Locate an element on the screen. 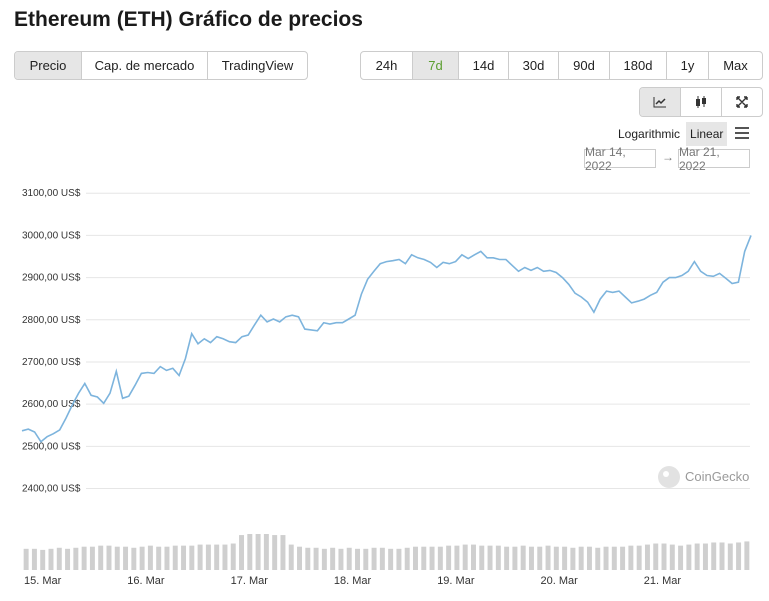 The height and width of the screenshot is (601, 769). range-button: 30d is located at coordinates (533, 65).